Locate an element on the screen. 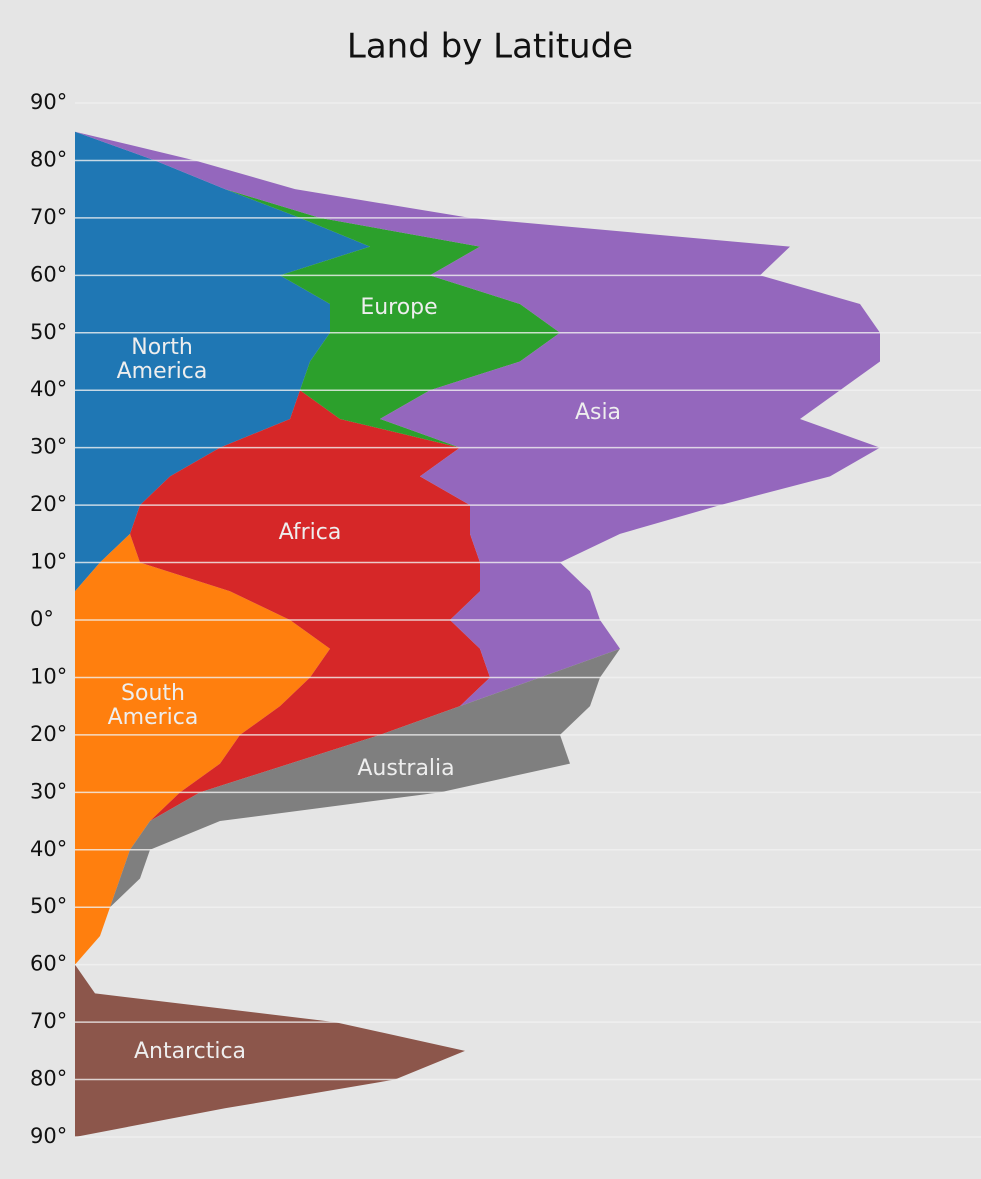  series-label: Europe is located at coordinates (398, 307).